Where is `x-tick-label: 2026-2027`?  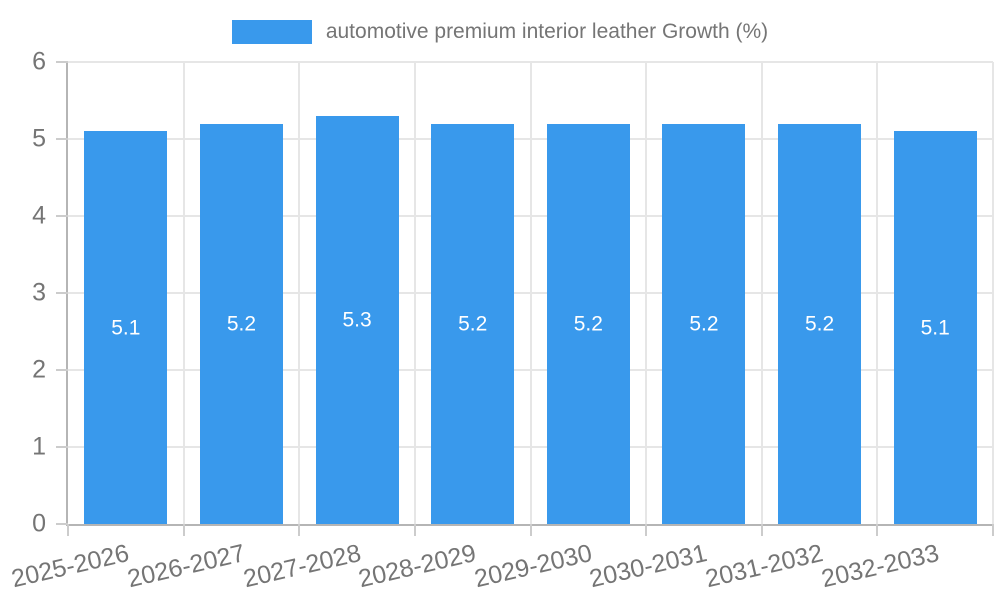 x-tick-label: 2026-2027 is located at coordinates (186, 566).